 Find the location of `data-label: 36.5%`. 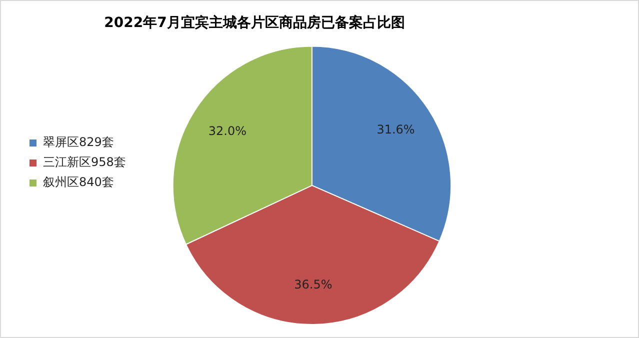

data-label: 36.5% is located at coordinates (313, 285).